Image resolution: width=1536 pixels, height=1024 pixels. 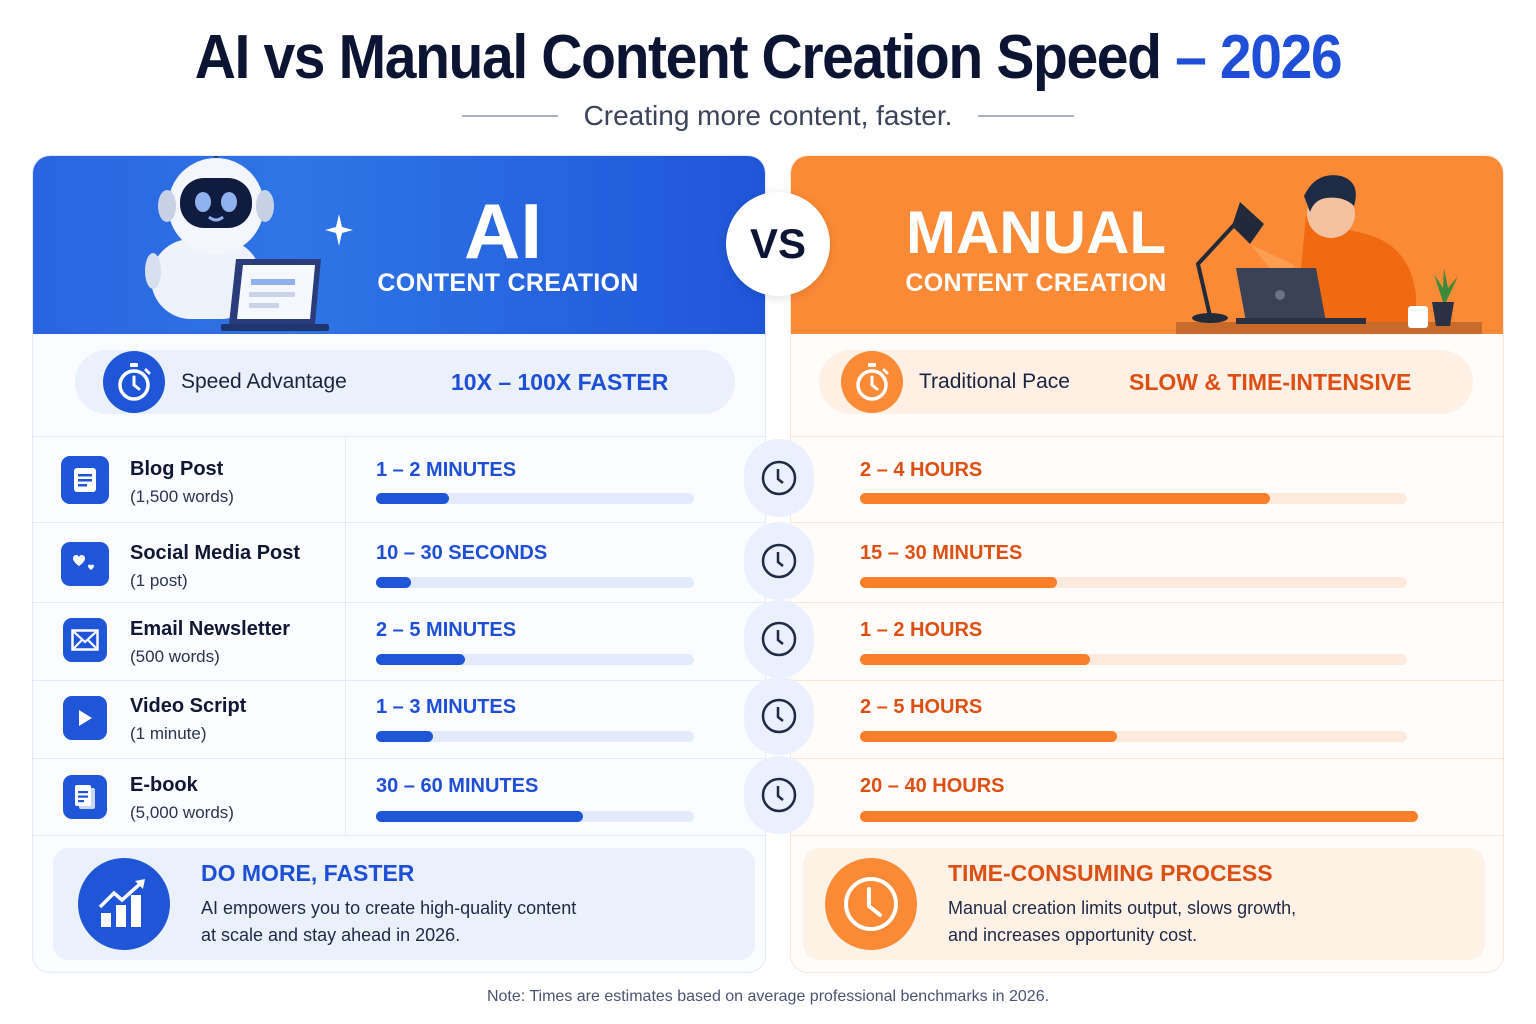 What do you see at coordinates (1147, 479) in the screenshot?
I see `table-row: 2 – 4 HOURS` at bounding box center [1147, 479].